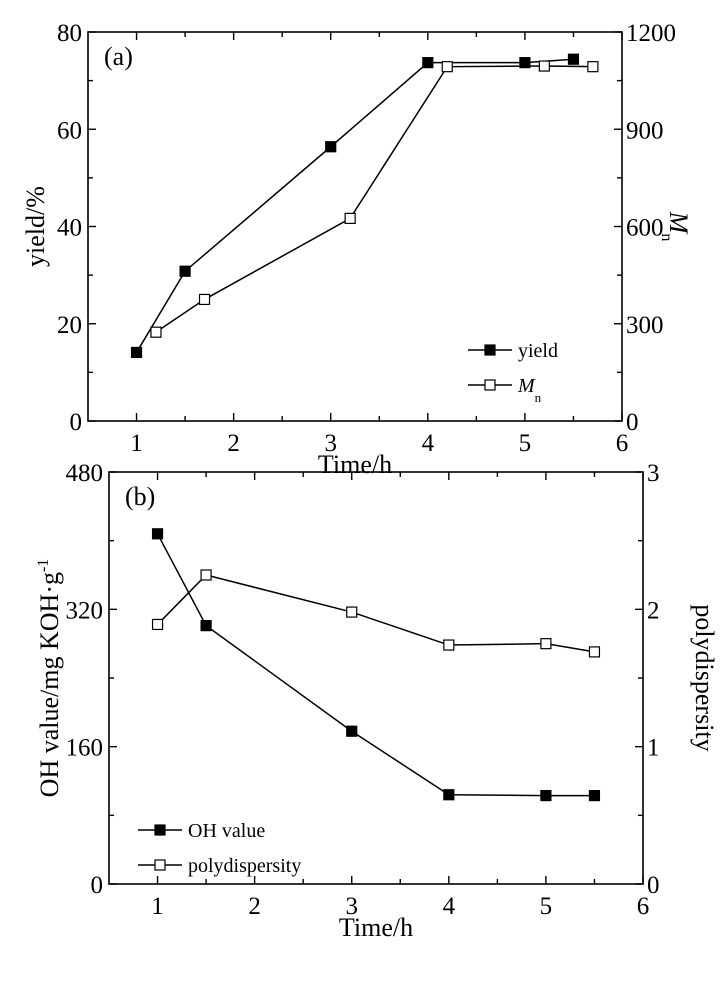 The height and width of the screenshot is (987, 720). Describe the element at coordinates (118, 56) in the screenshot. I see `panel-label: (a)` at that location.